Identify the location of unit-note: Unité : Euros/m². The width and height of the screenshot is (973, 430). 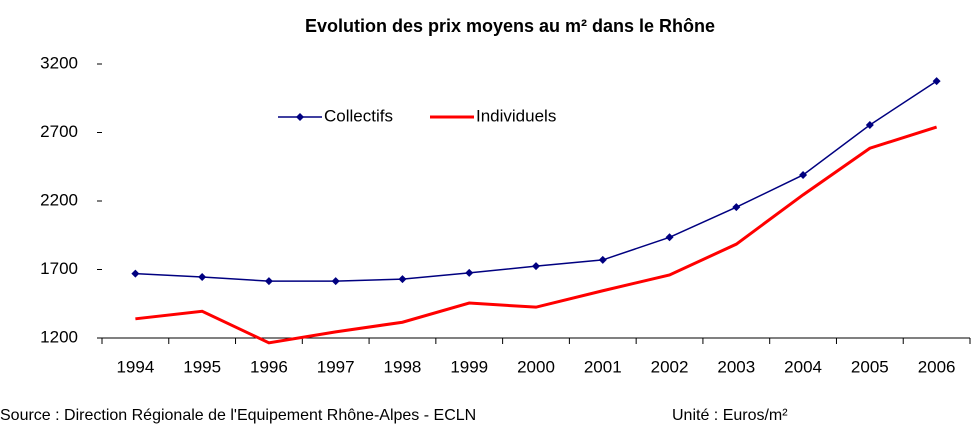
(730, 415).